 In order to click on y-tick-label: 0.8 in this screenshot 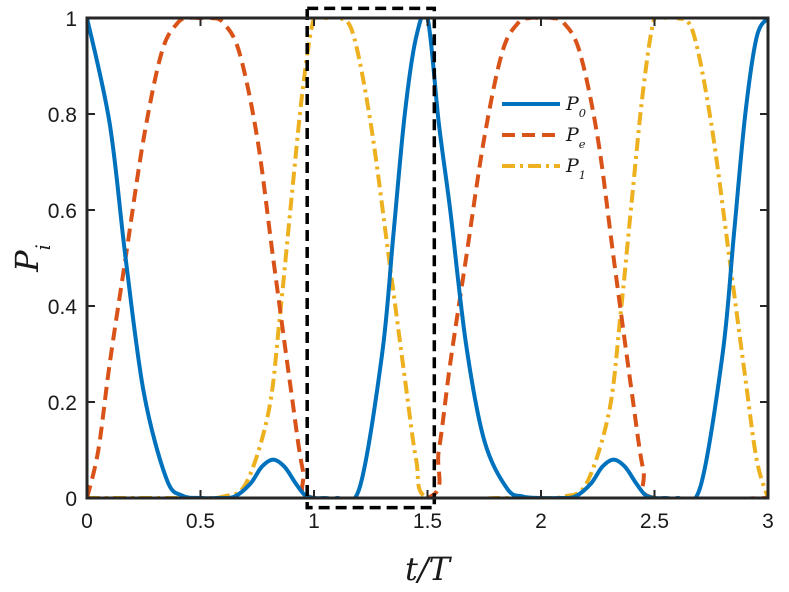, I will do `click(62, 115)`.